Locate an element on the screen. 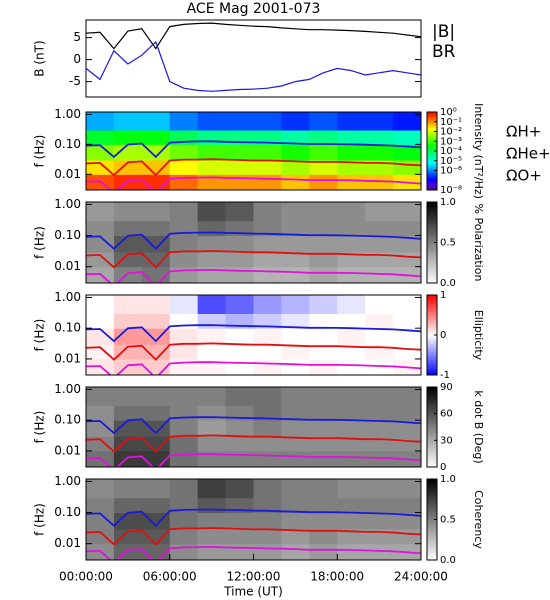 This screenshot has height=600, width=550. colorbar-tick-label: 0 is located at coordinates (443, 467).